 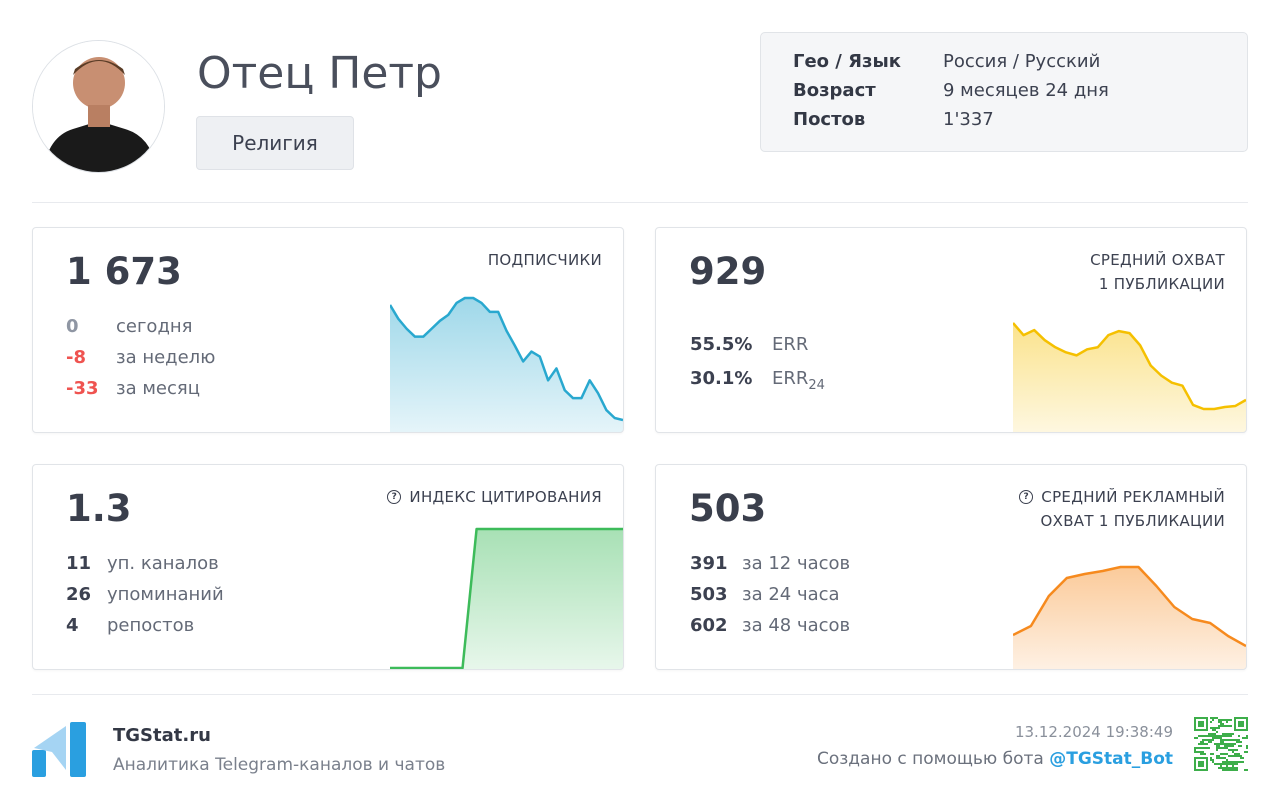 What do you see at coordinates (544, 260) in the screenshot?
I see `subscribers-label: ПОДПИСЧИКИ` at bounding box center [544, 260].